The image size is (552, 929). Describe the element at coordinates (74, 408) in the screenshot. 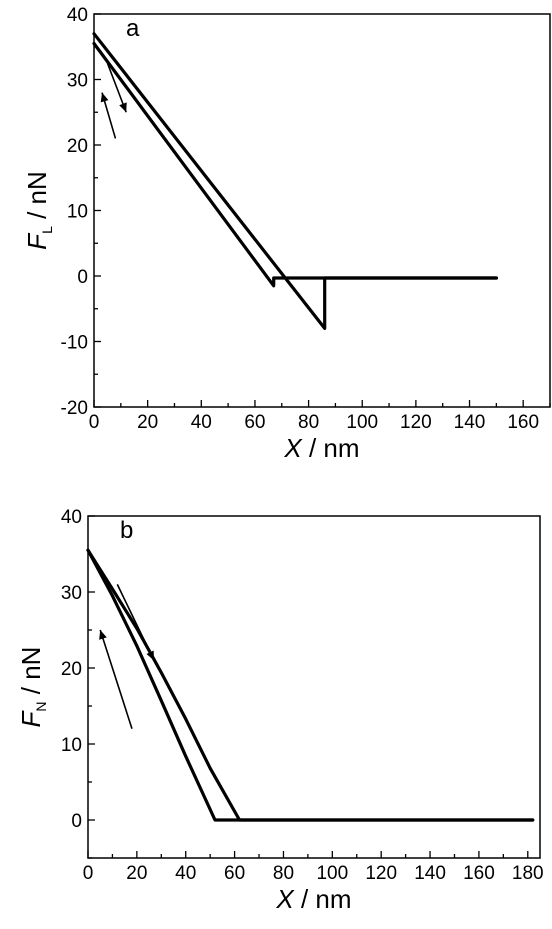

I see `y-tick-label: -20` at that location.